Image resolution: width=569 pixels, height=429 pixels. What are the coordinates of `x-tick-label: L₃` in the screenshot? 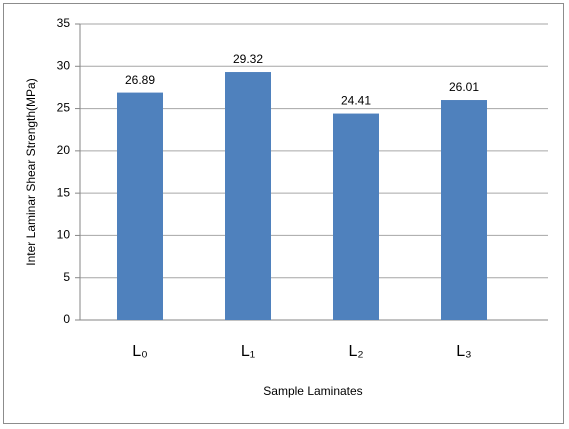 It's located at (463, 351).